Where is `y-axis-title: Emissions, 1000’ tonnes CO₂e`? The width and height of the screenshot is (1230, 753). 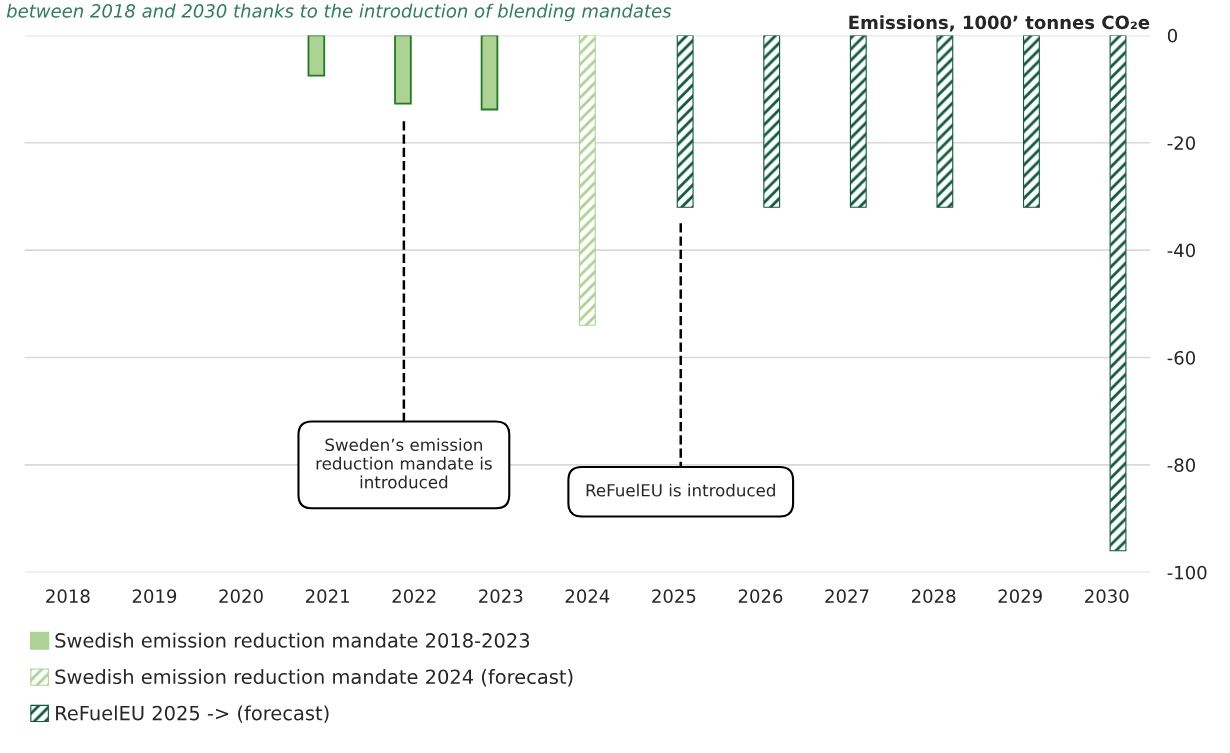 y-axis-title: Emissions, 1000’ tonnes CO₂e is located at coordinates (999, 23).